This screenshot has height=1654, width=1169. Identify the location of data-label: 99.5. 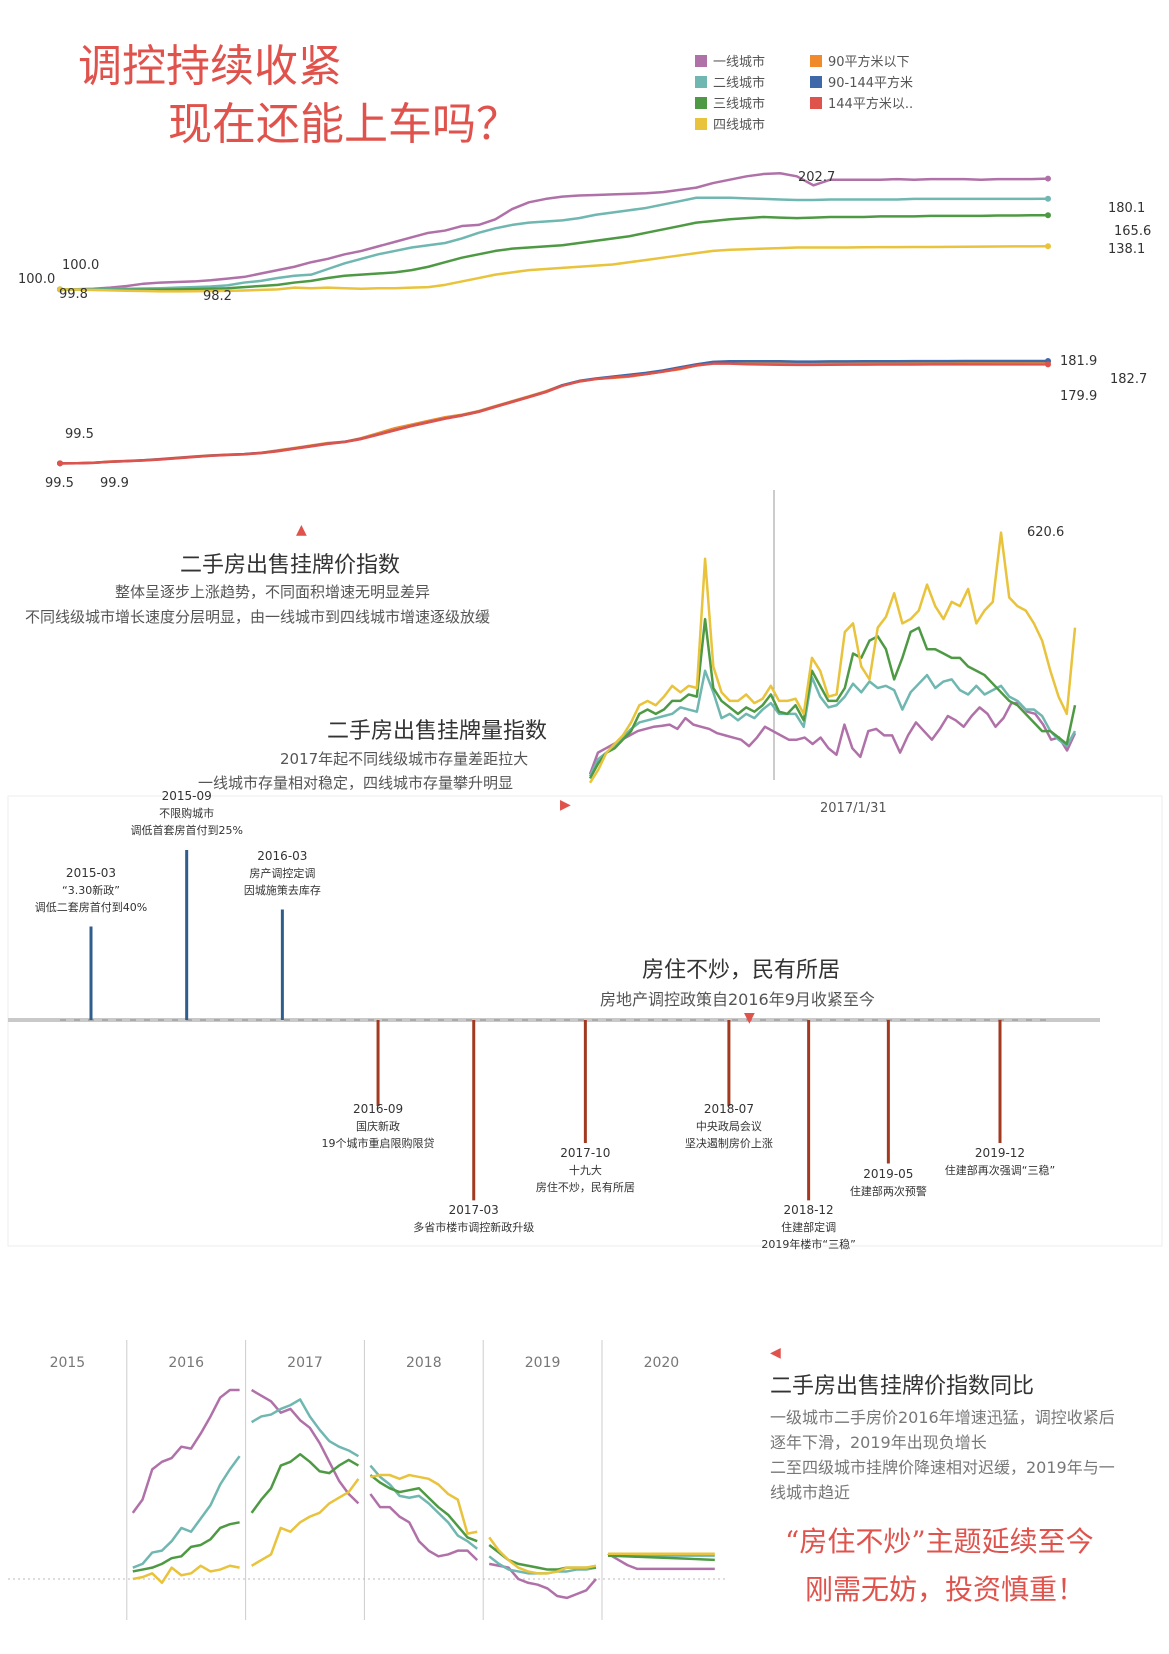
(59, 483).